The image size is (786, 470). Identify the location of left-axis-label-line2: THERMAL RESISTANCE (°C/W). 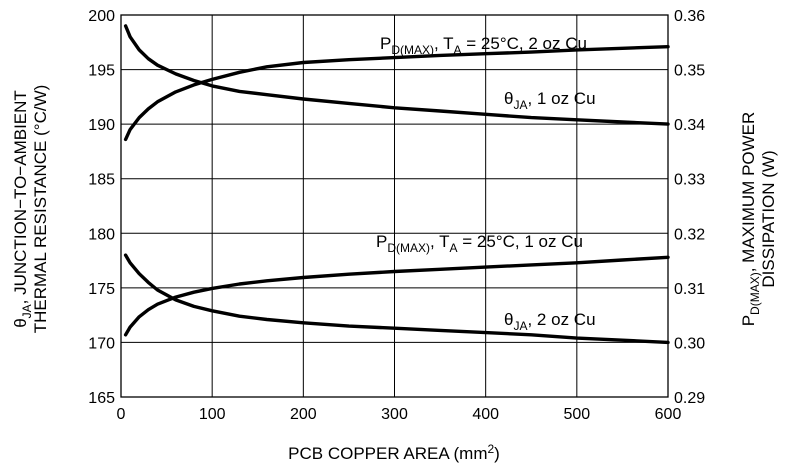
(40, 209).